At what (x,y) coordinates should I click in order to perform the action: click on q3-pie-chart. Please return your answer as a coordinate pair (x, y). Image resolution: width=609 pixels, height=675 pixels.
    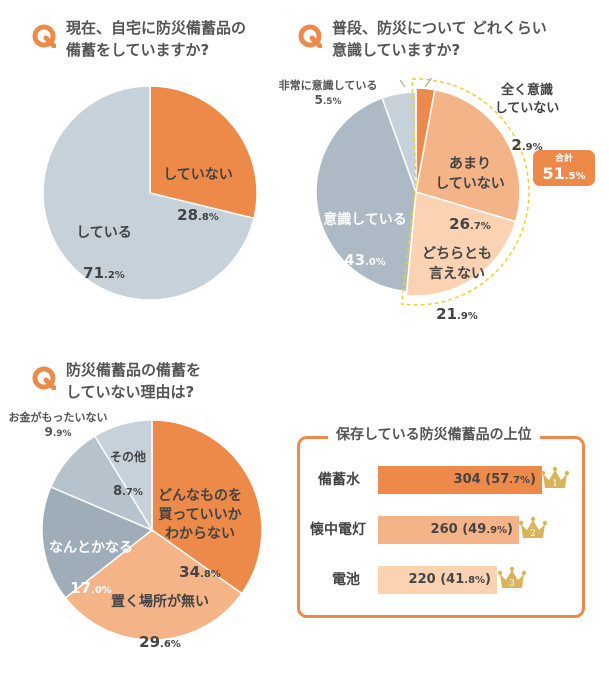
    Looking at the image, I should click on (152, 530).